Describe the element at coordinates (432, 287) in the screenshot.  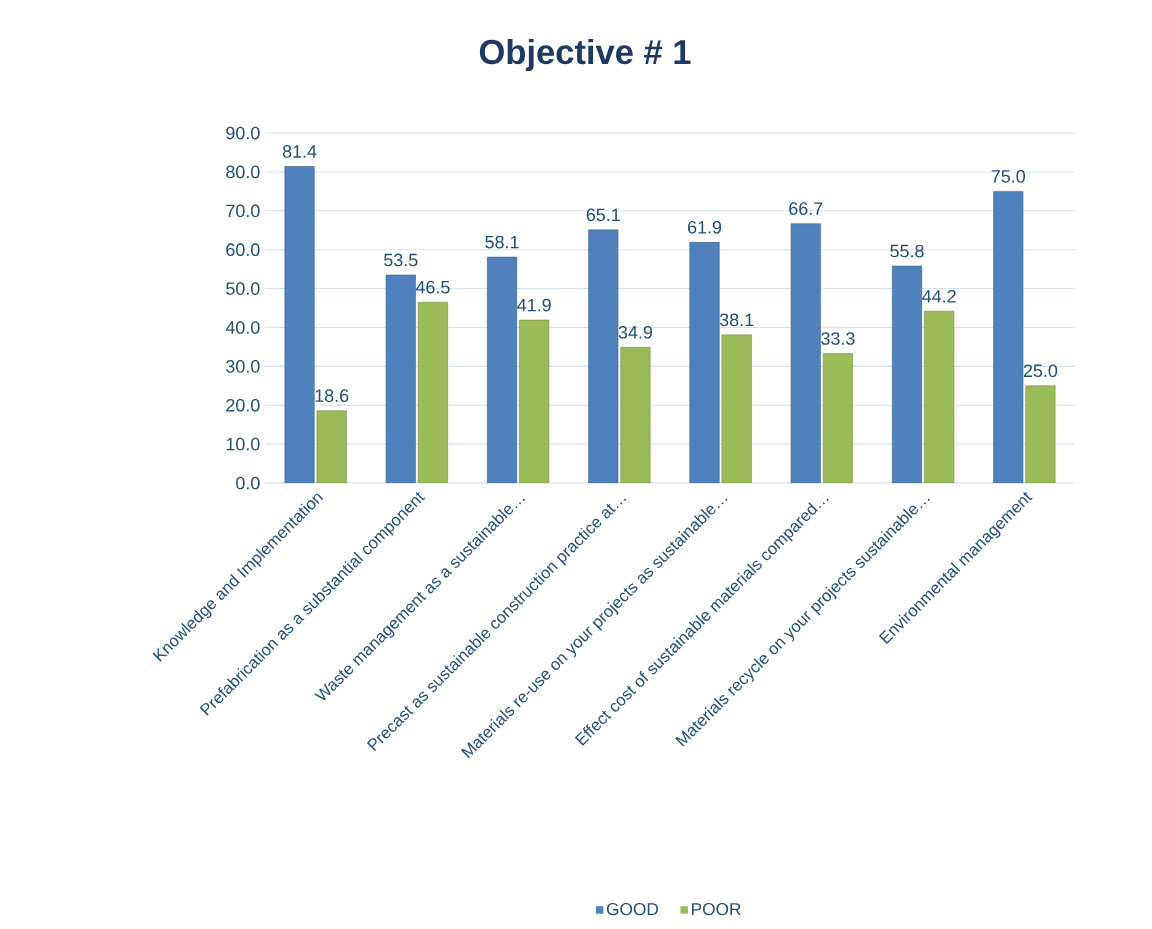
I see `data-label: 46.5` at that location.